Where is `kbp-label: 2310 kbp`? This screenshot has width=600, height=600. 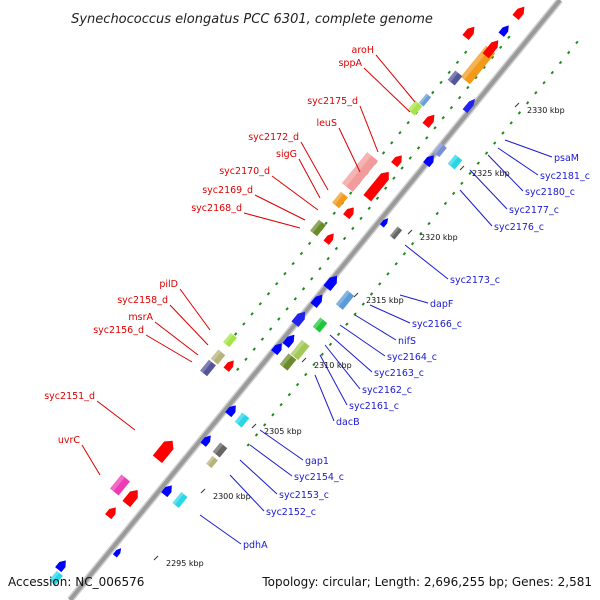 kbp-label: 2310 kbp is located at coordinates (333, 365).